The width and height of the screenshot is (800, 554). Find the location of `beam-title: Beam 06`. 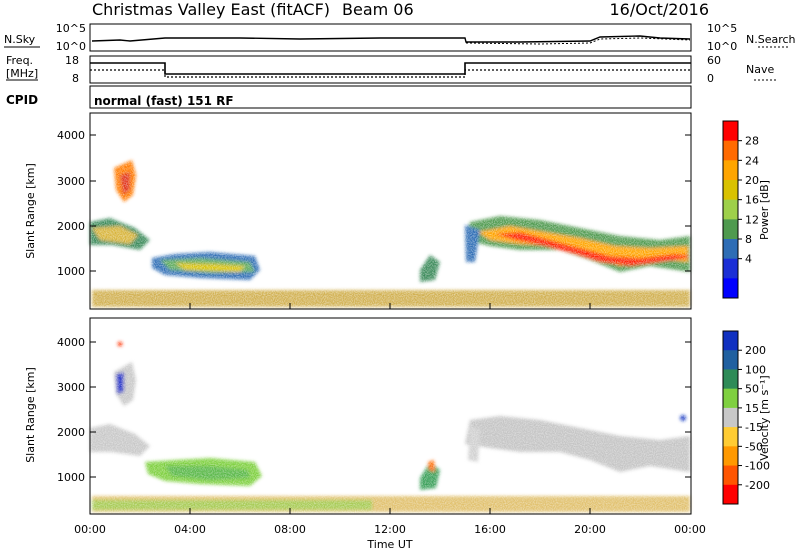

beam-title: Beam 06 is located at coordinates (378, 9).